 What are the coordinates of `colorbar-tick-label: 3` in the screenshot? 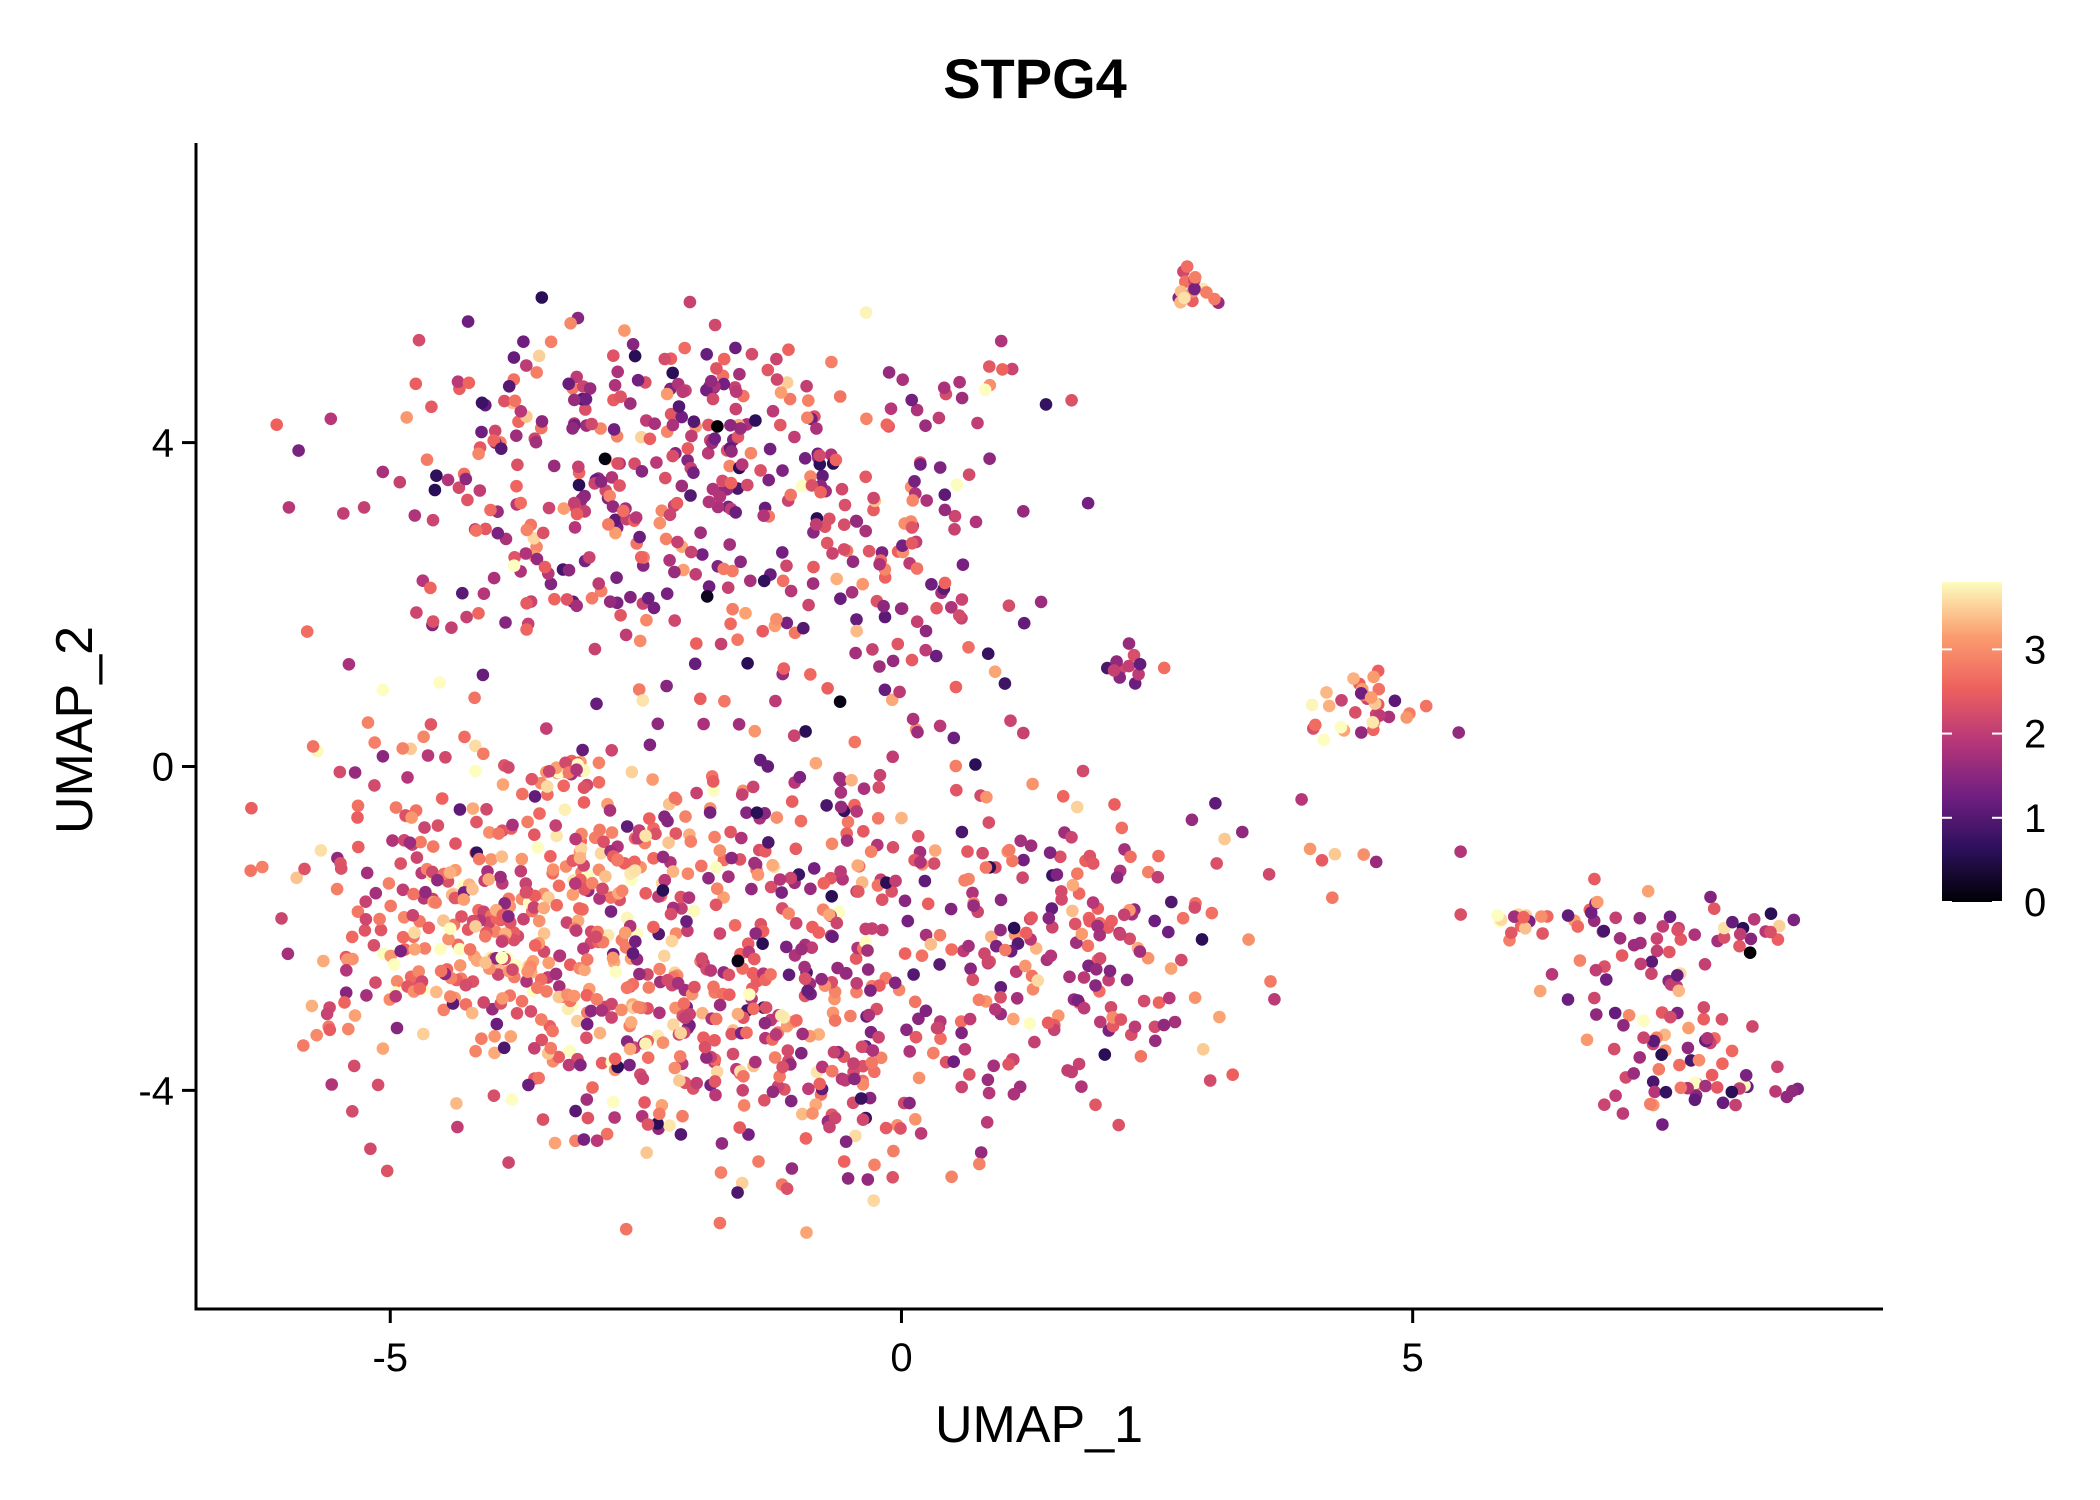 It's located at (2035, 650).